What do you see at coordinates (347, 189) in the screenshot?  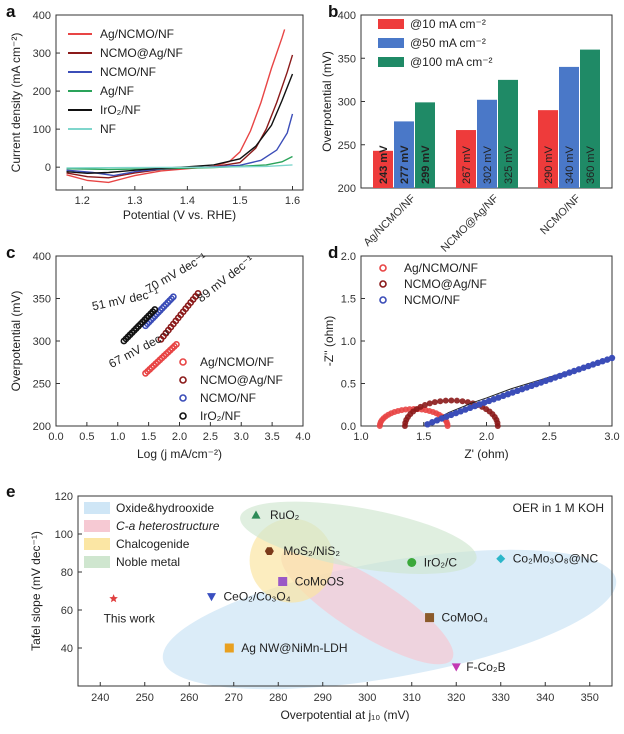 I see `y-tick-label-b: 200` at bounding box center [347, 189].